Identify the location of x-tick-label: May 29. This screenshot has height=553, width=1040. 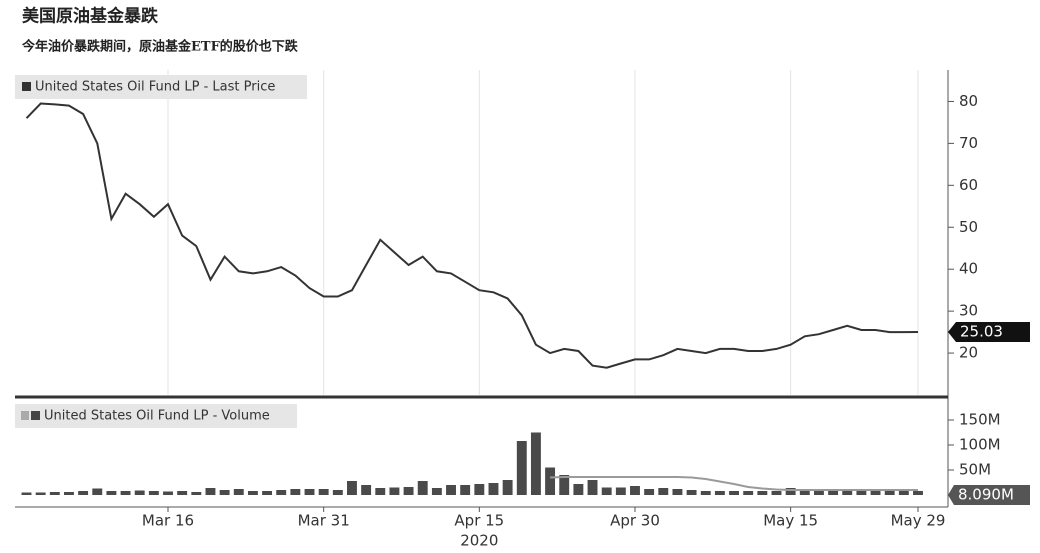
(918, 521).